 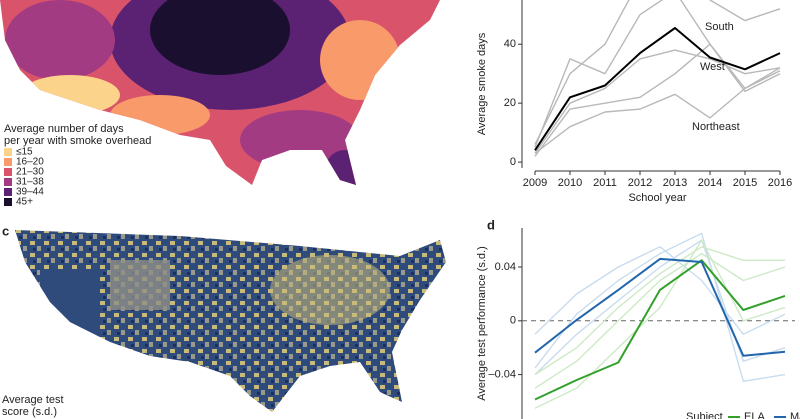 What do you see at coordinates (510, 44) in the screenshot?
I see `y-tick-label: 40` at bounding box center [510, 44].